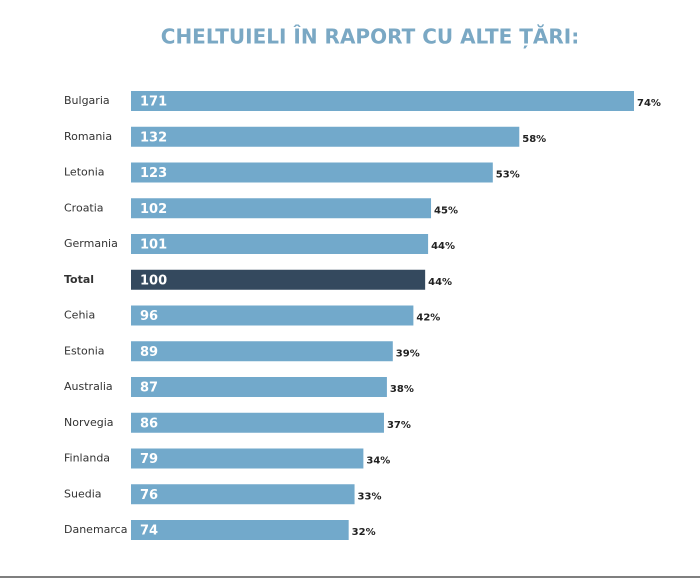  What do you see at coordinates (87, 100) in the screenshot?
I see `category-label: Bulgaria` at bounding box center [87, 100].